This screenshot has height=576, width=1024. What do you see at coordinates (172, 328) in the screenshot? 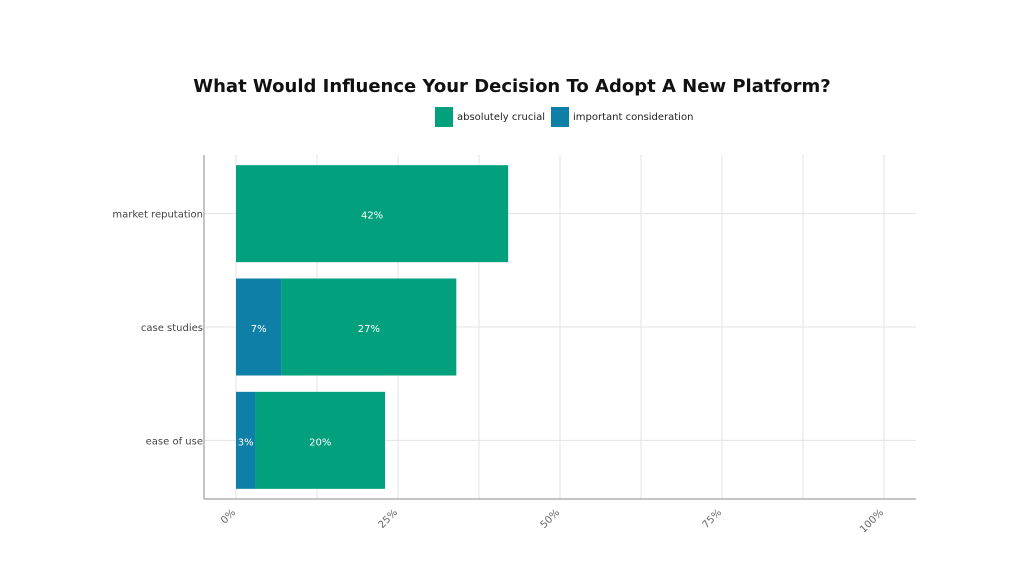
I see `category-label-case-studies: case studies` at bounding box center [172, 328].